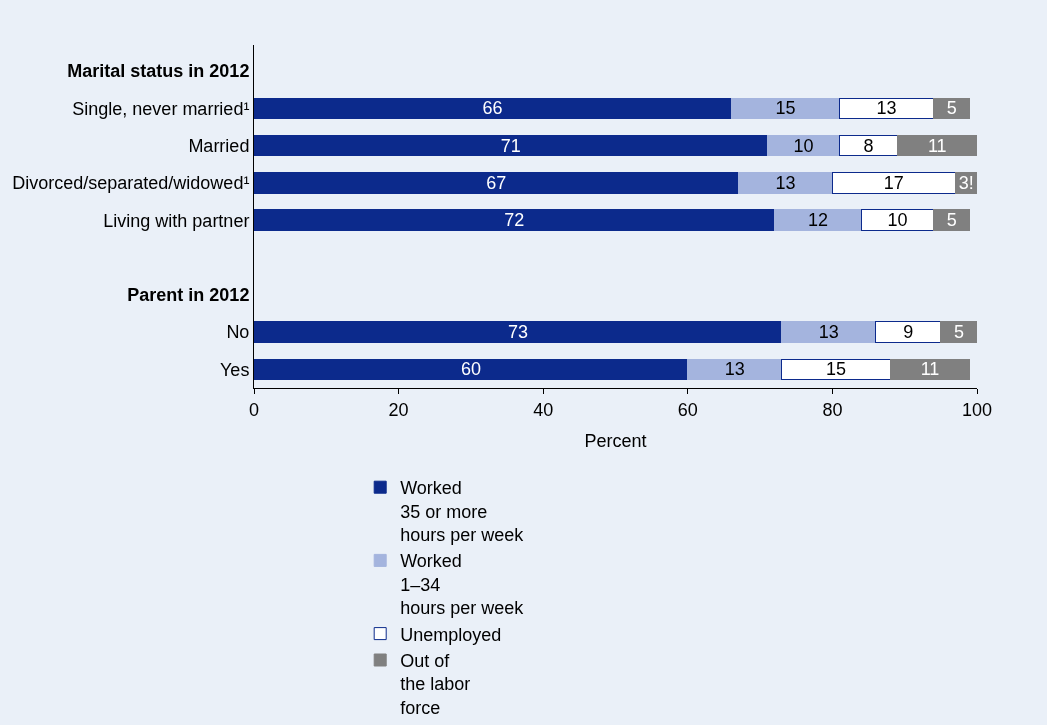  What do you see at coordinates (977, 409) in the screenshot?
I see `x-tick-label: 100` at bounding box center [977, 409].